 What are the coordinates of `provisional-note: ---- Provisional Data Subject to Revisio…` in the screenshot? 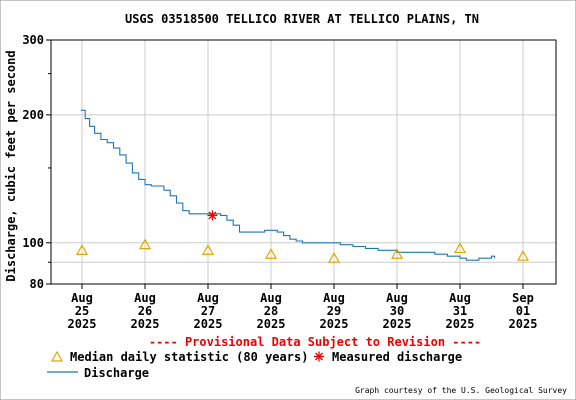 It's located at (315, 342).